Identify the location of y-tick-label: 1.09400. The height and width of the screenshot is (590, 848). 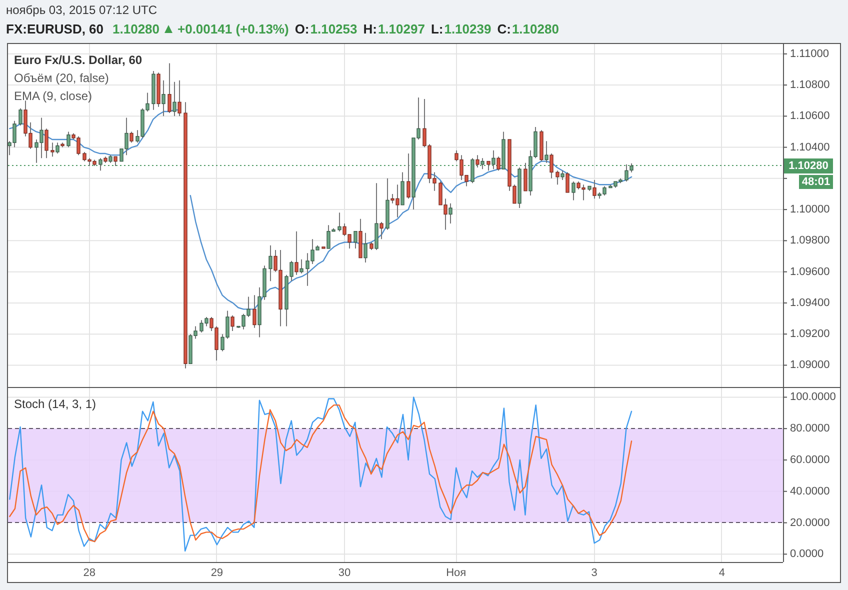
(810, 302).